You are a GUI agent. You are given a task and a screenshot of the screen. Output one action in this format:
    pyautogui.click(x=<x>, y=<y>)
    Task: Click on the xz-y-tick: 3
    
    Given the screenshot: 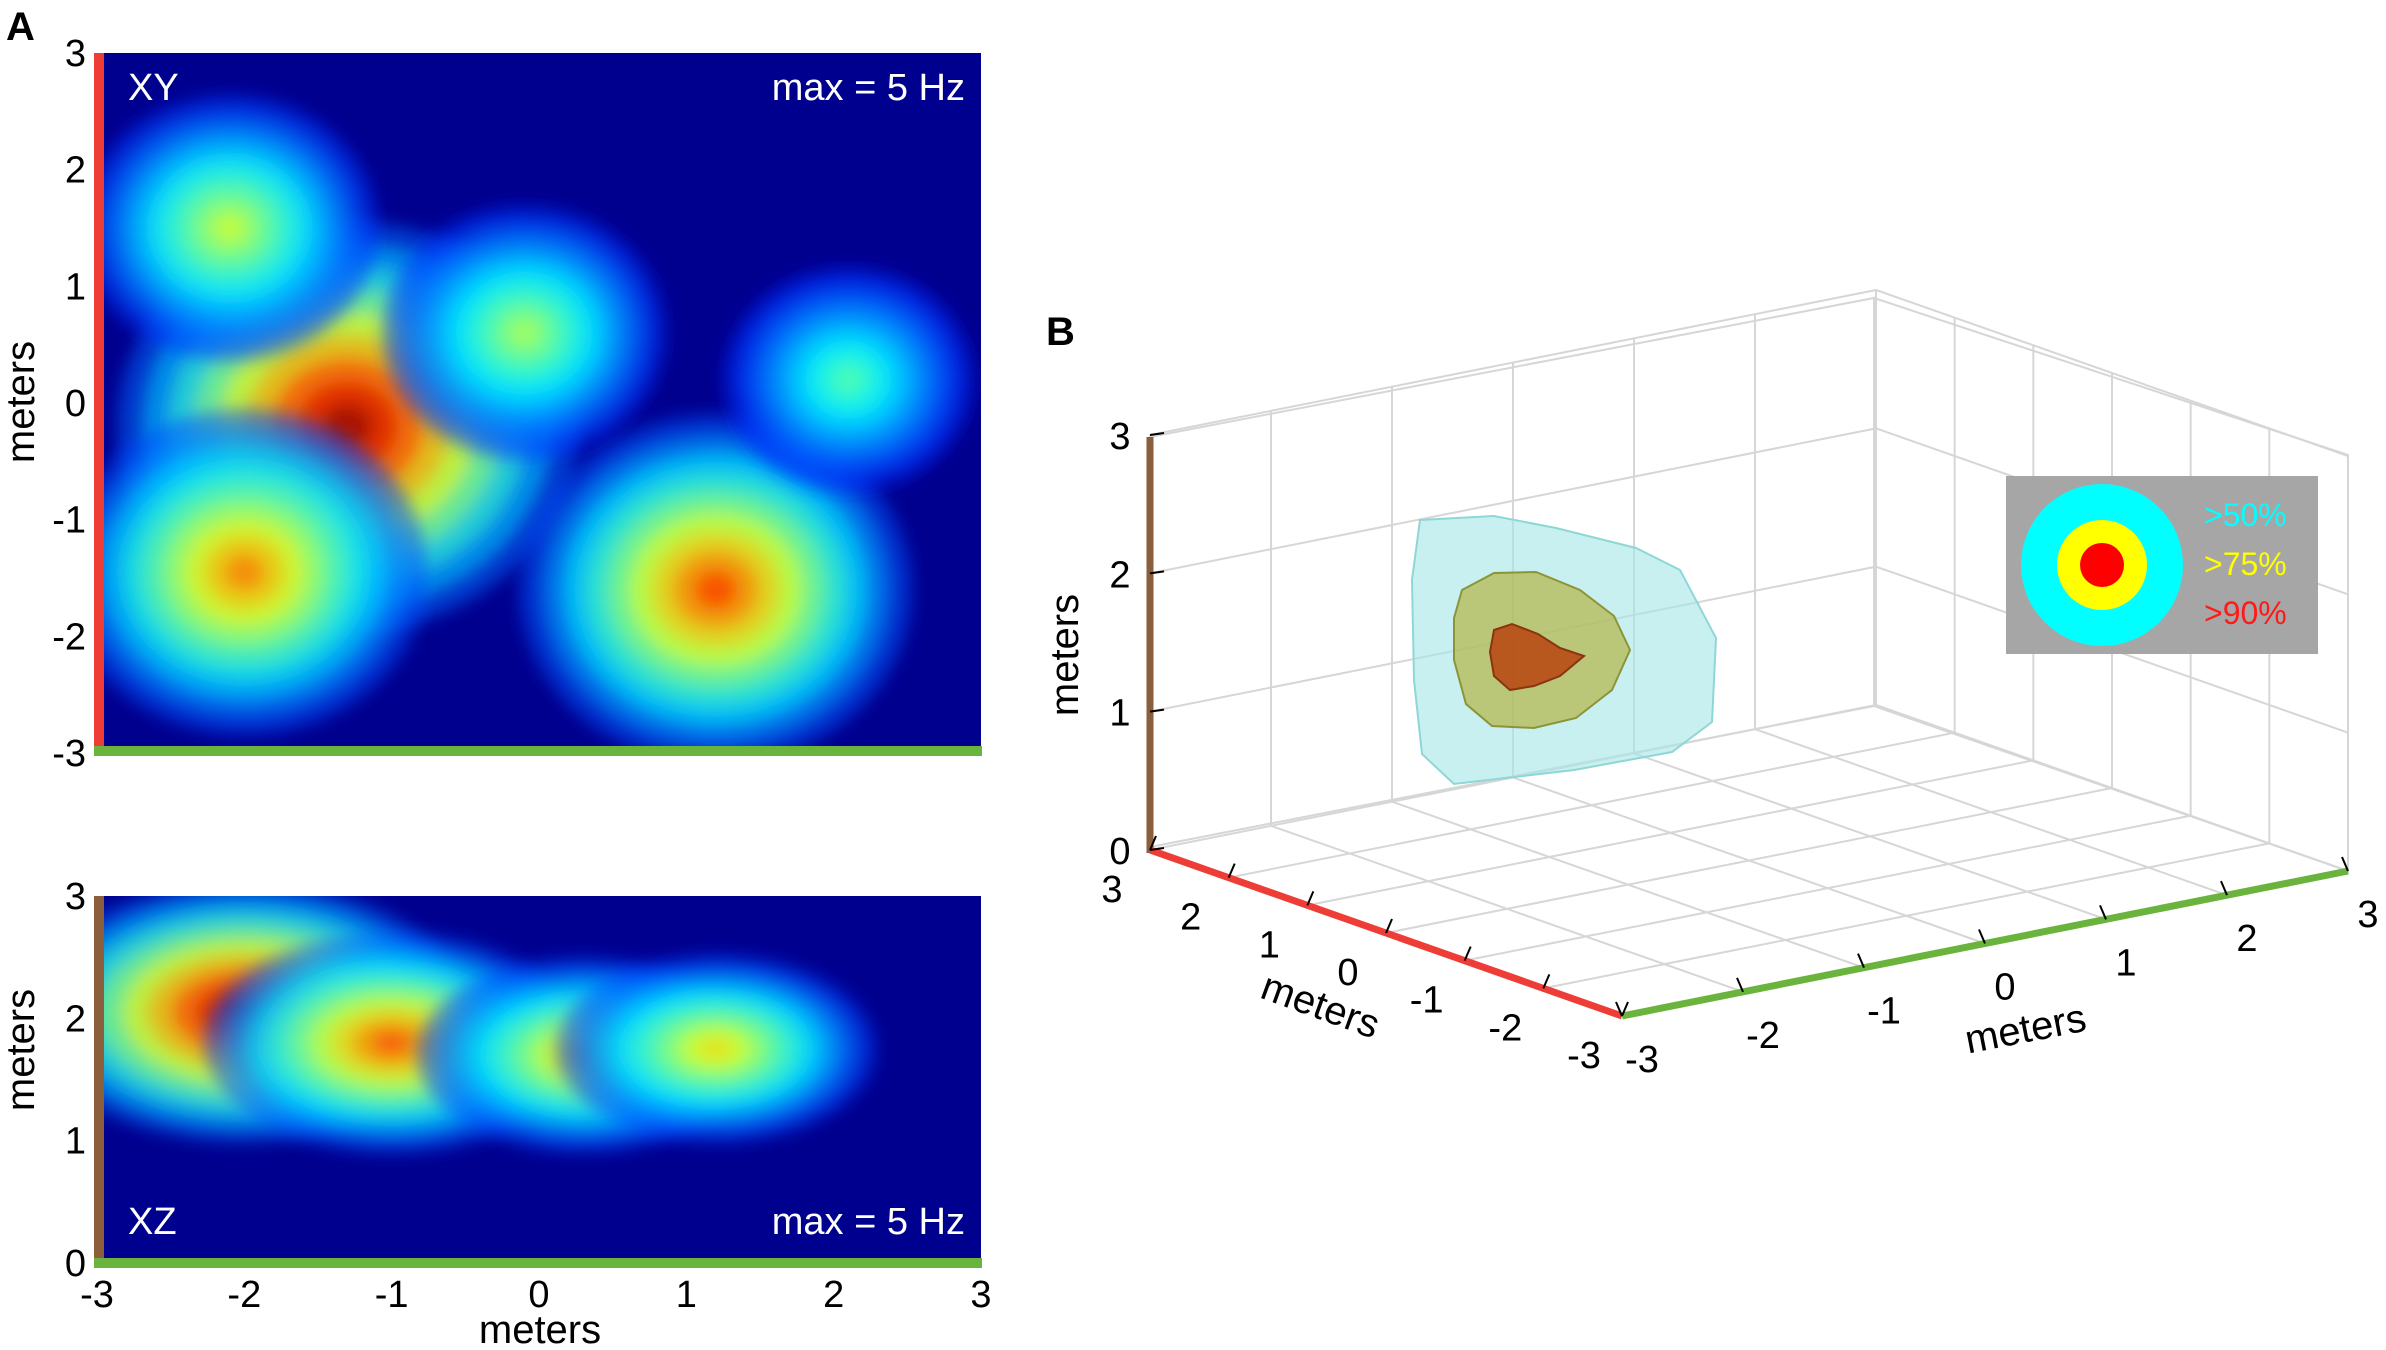 What is the action you would take?
    pyautogui.click(x=75, y=897)
    